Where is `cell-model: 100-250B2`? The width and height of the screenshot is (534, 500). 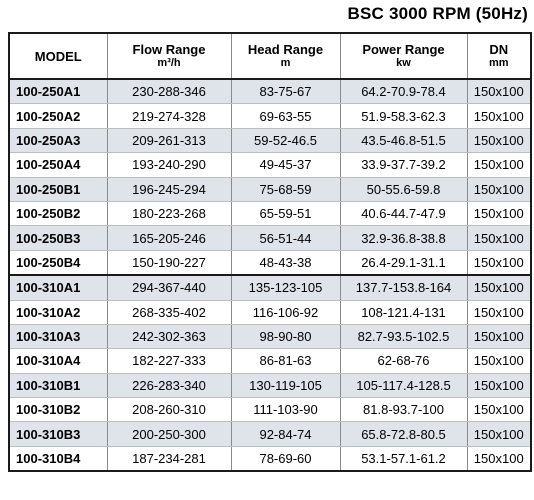 cell-model: 100-250B2 is located at coordinates (58, 214).